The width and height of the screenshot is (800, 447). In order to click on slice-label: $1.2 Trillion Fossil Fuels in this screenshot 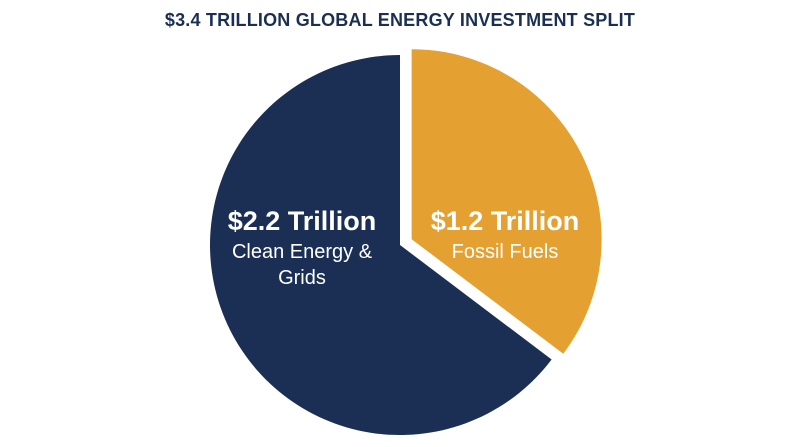, I will do `click(505, 235)`.